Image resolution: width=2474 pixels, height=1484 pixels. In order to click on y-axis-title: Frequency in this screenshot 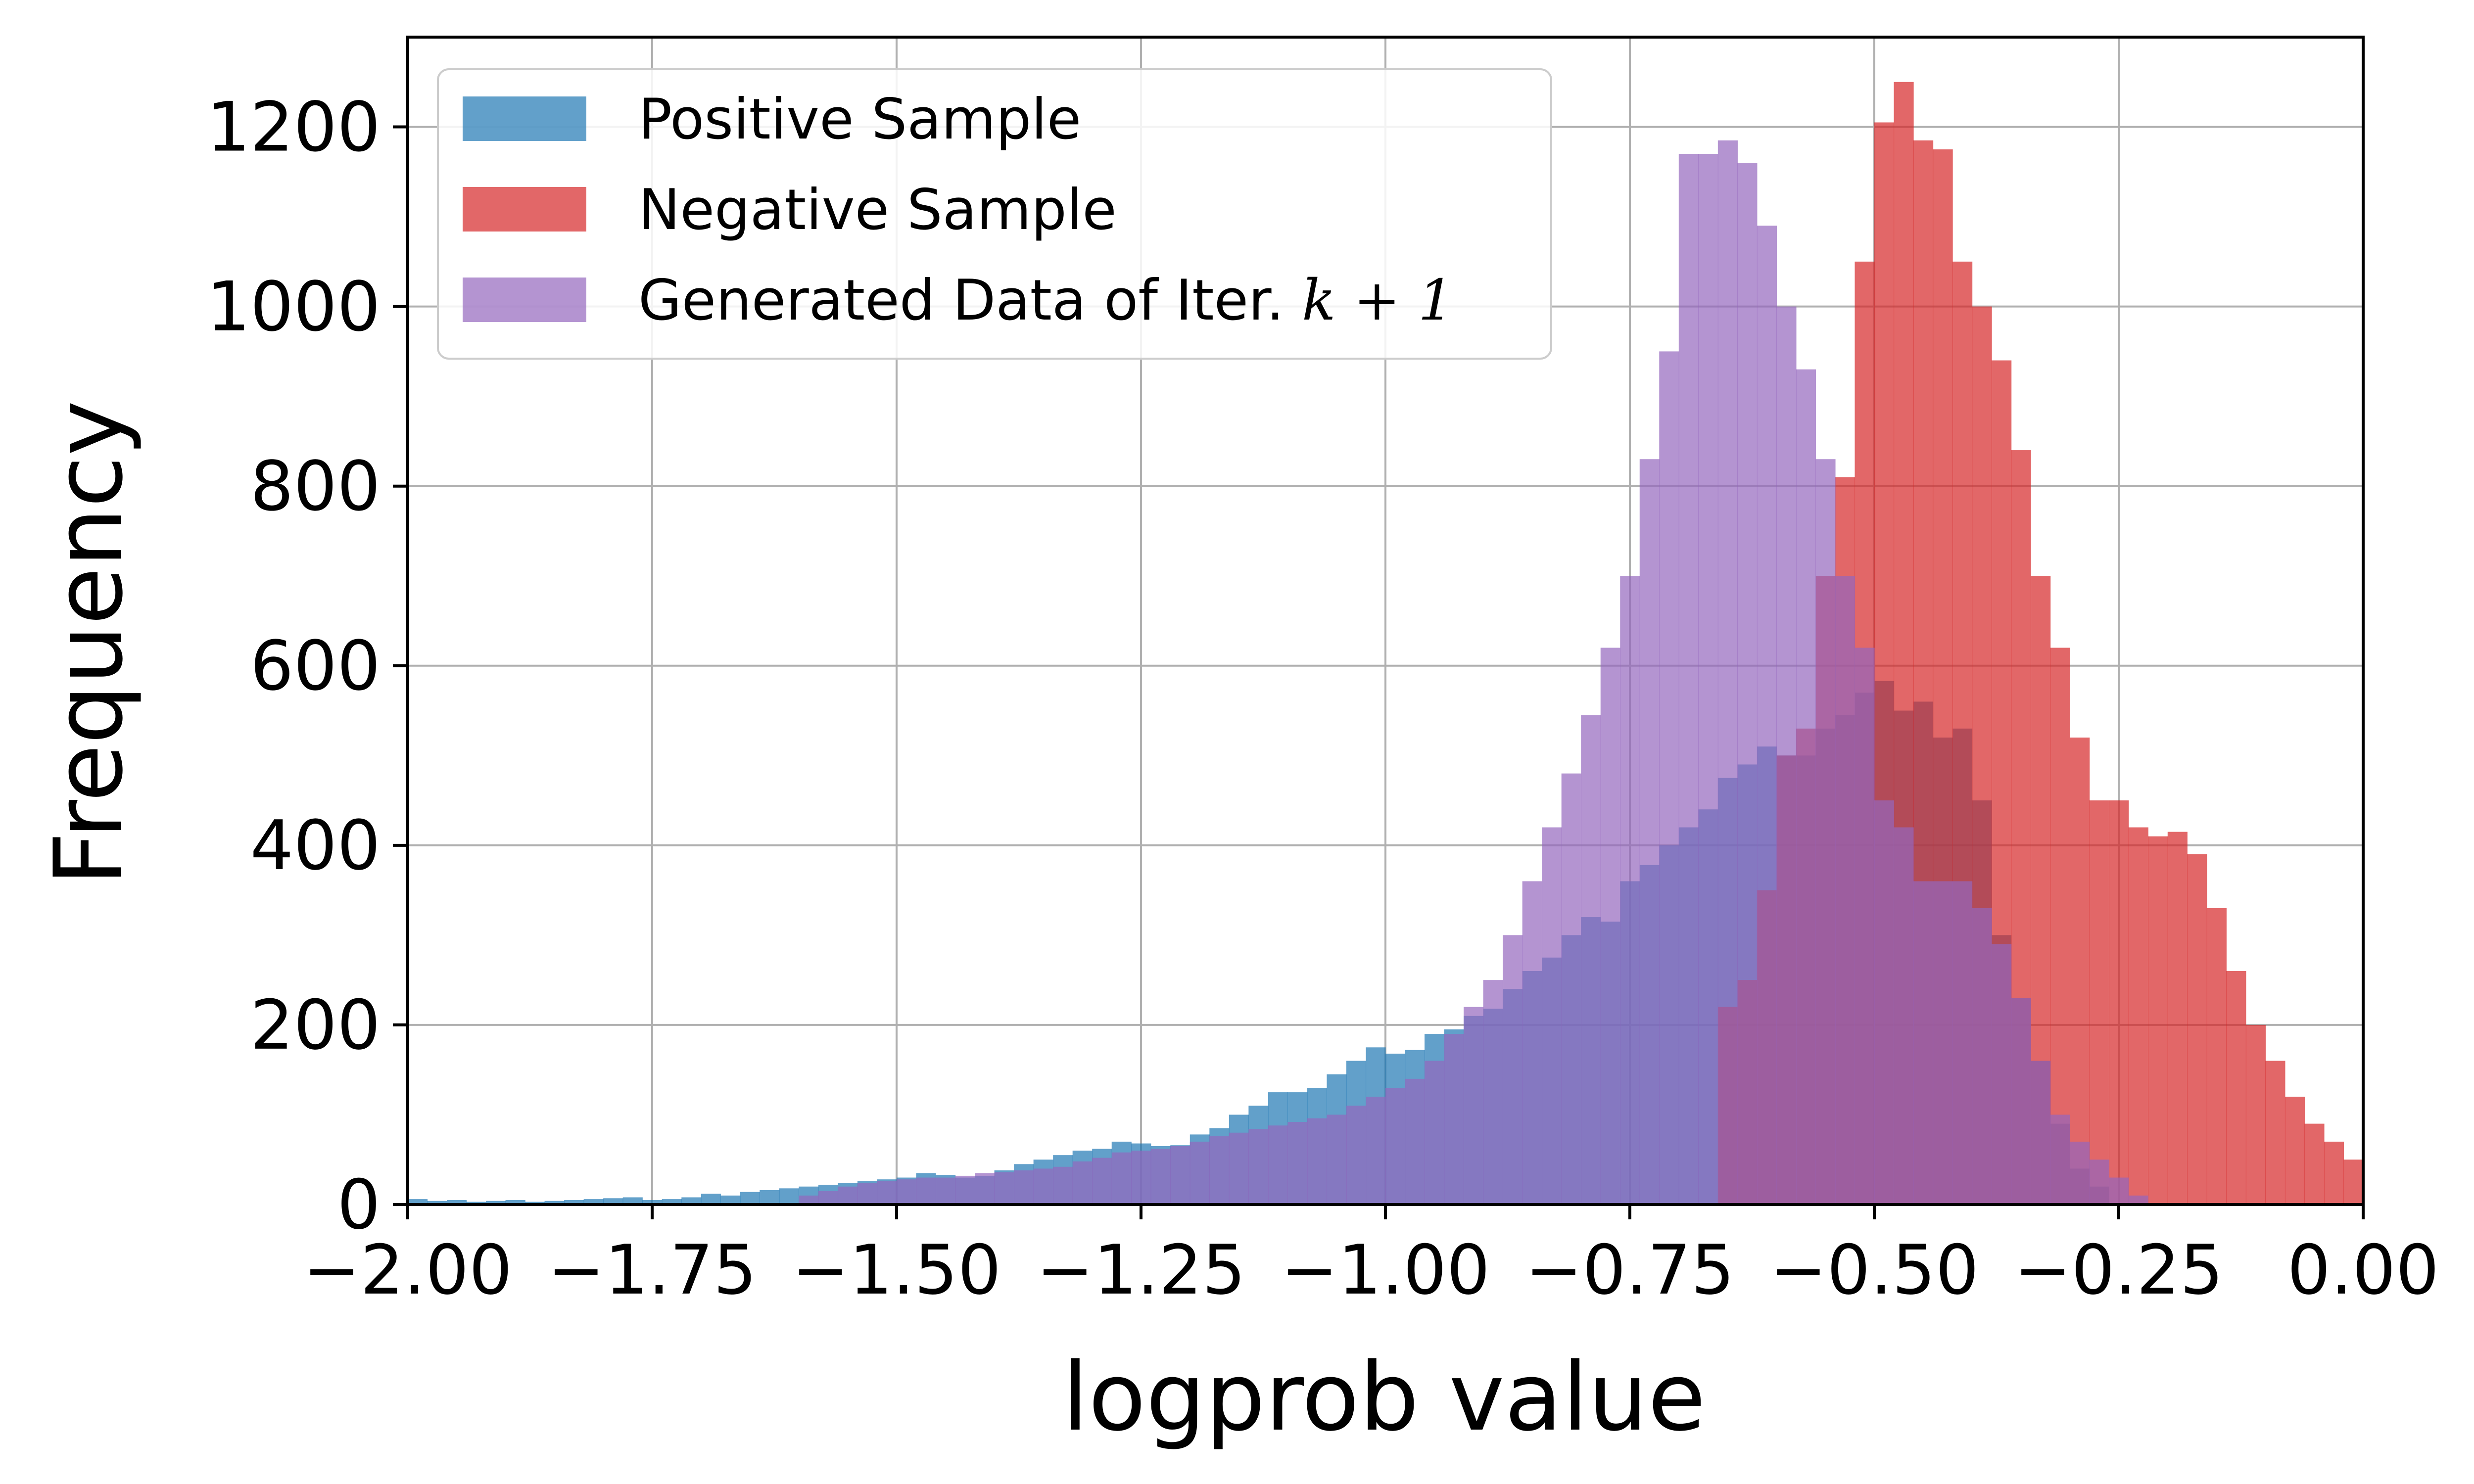, I will do `click(88, 643)`.